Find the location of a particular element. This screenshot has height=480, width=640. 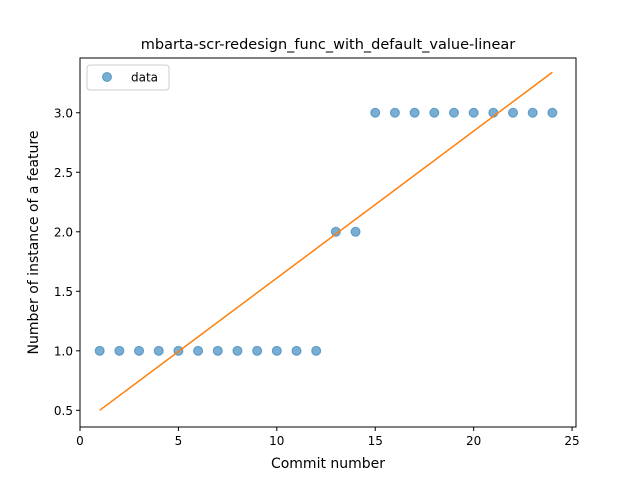

x-axis-label: Commit number is located at coordinates (328, 464).